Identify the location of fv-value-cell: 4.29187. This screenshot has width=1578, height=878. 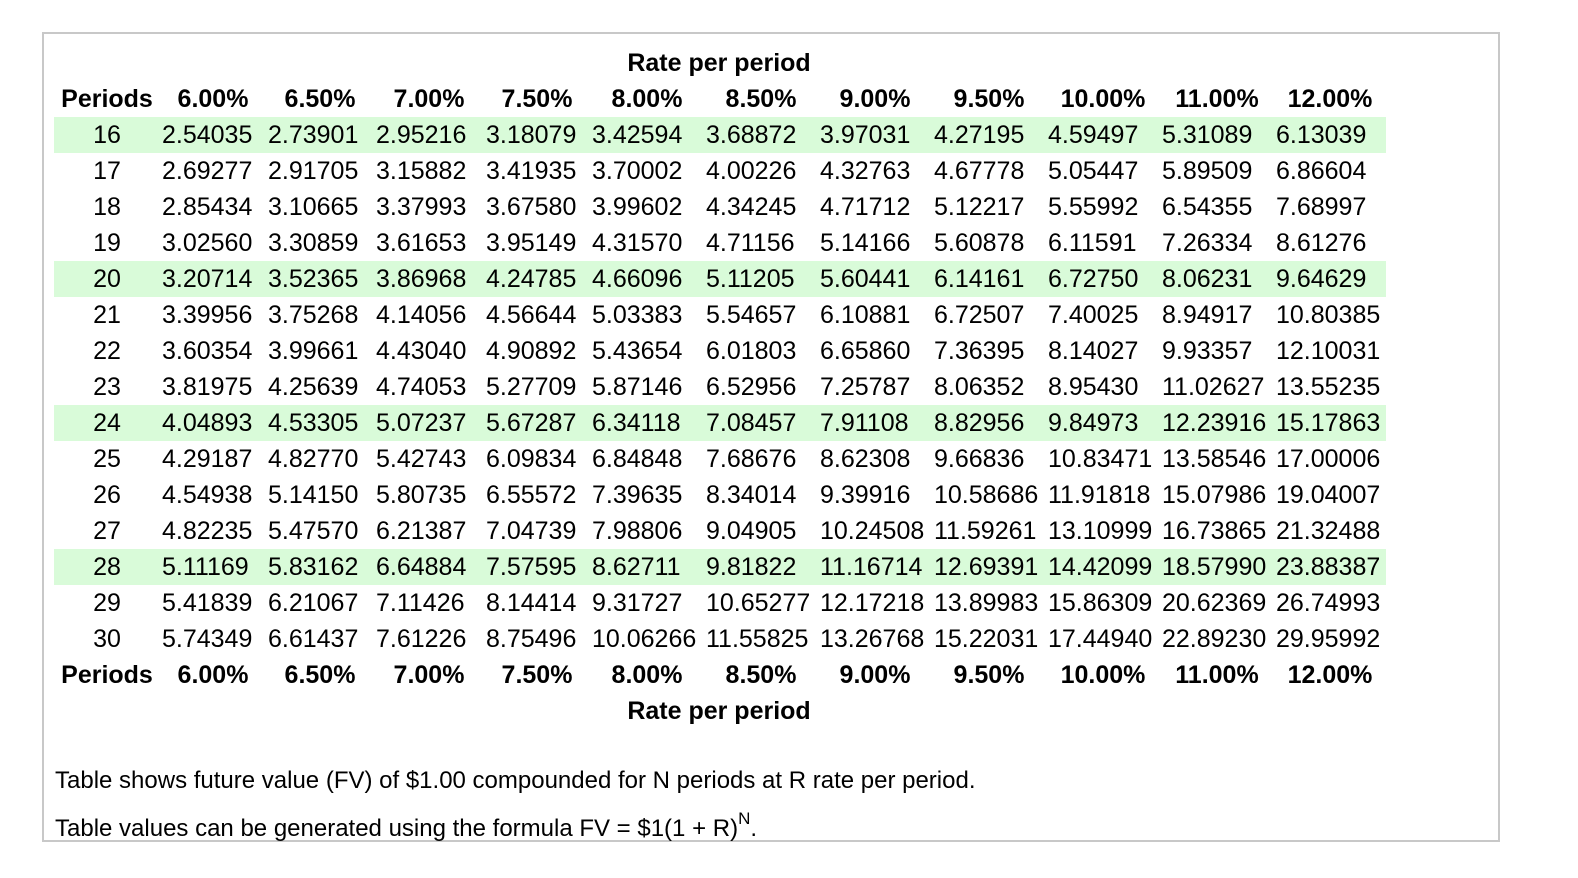
(207, 459).